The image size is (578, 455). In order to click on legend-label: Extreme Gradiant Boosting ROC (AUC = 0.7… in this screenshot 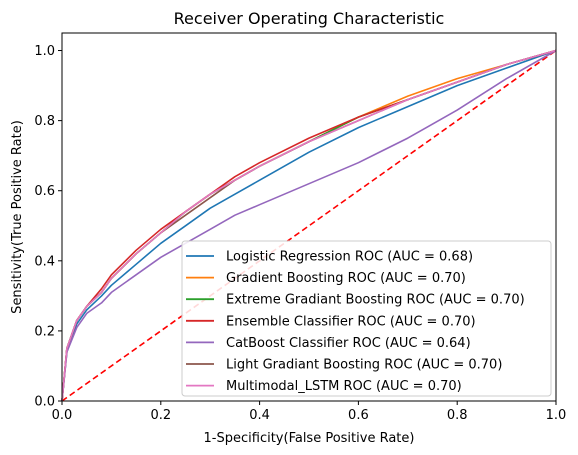, I will do `click(375, 300)`.